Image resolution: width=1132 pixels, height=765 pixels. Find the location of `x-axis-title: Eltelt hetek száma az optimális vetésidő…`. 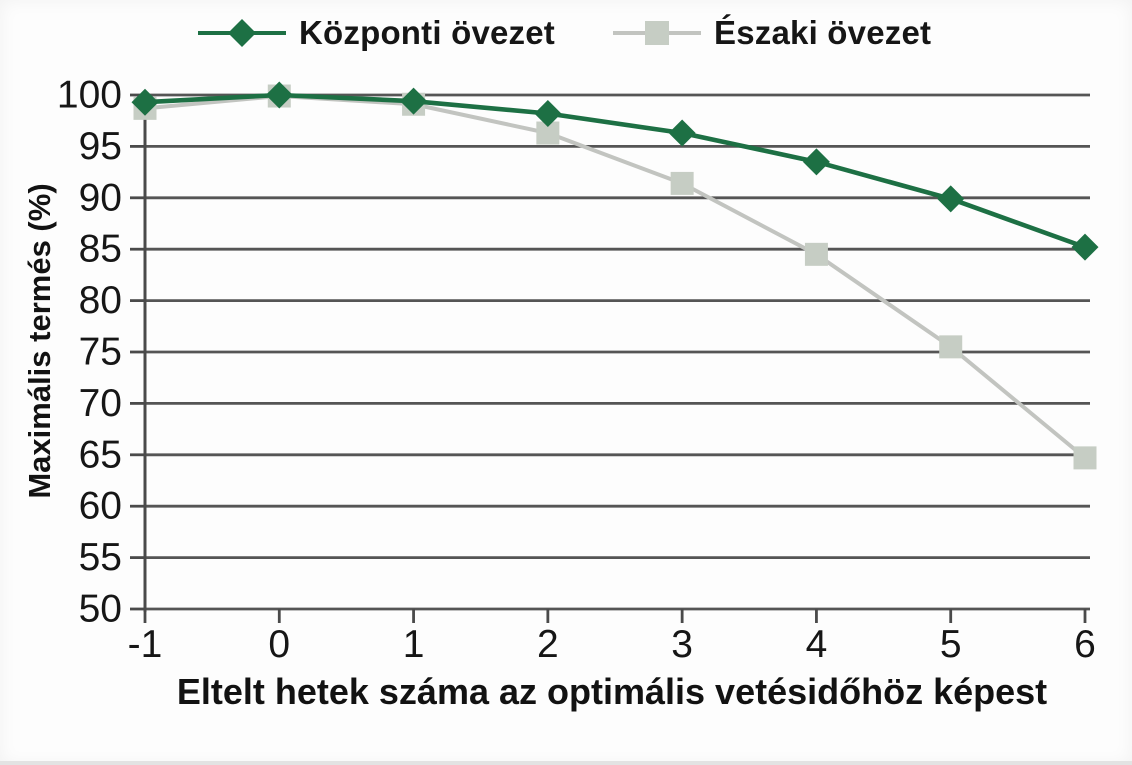

x-axis-title: Eltelt hetek száma az optimális vetésidő… is located at coordinates (612, 691).